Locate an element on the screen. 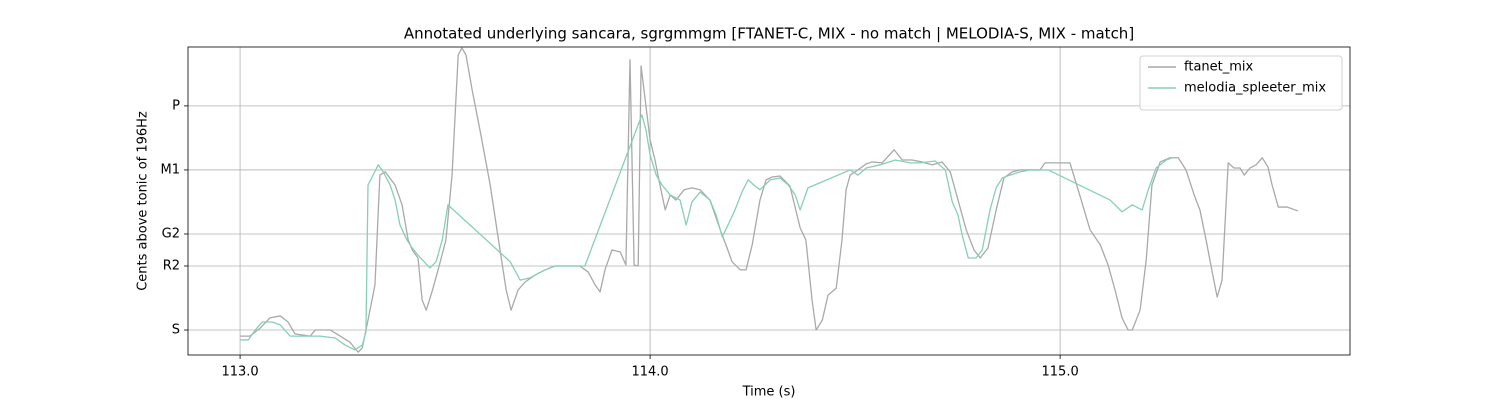  legend-label: melodia_spleeter_mix is located at coordinates (1255, 88).